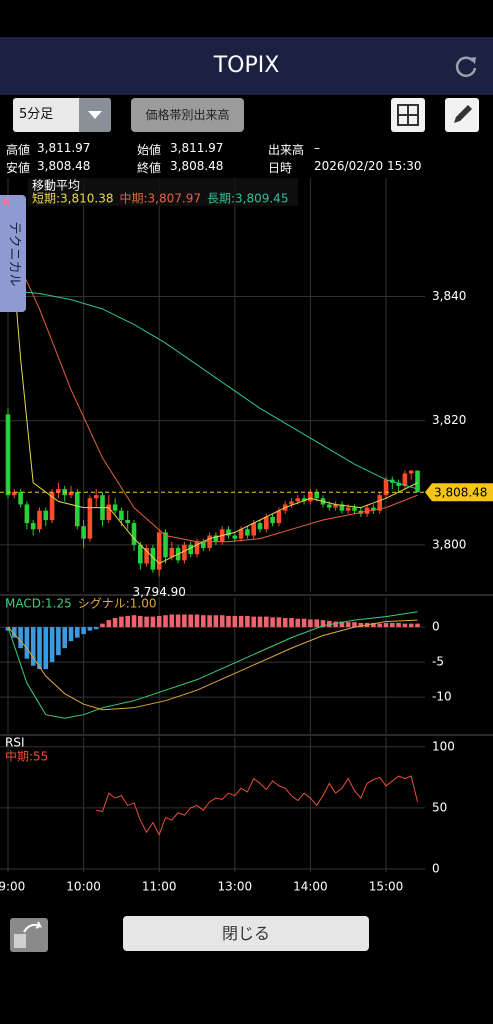  I want to click on legend-background, so click(163, 192).